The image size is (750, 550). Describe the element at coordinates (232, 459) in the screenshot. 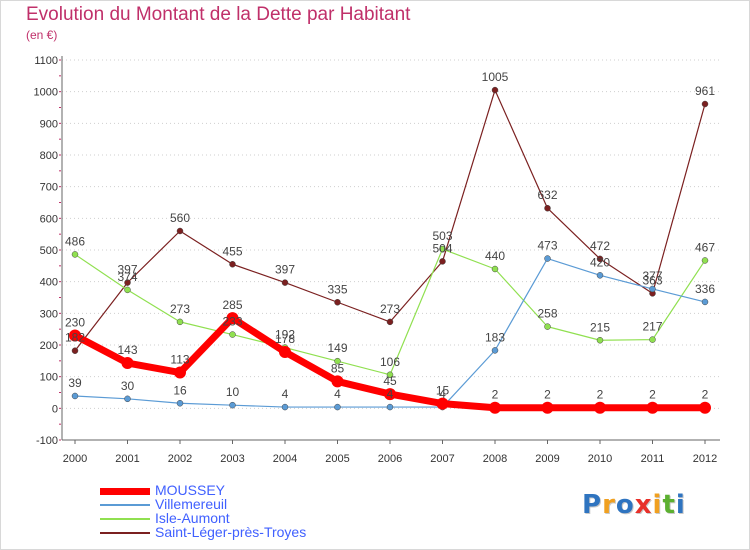

I see `x-tick-label: 2003` at that location.